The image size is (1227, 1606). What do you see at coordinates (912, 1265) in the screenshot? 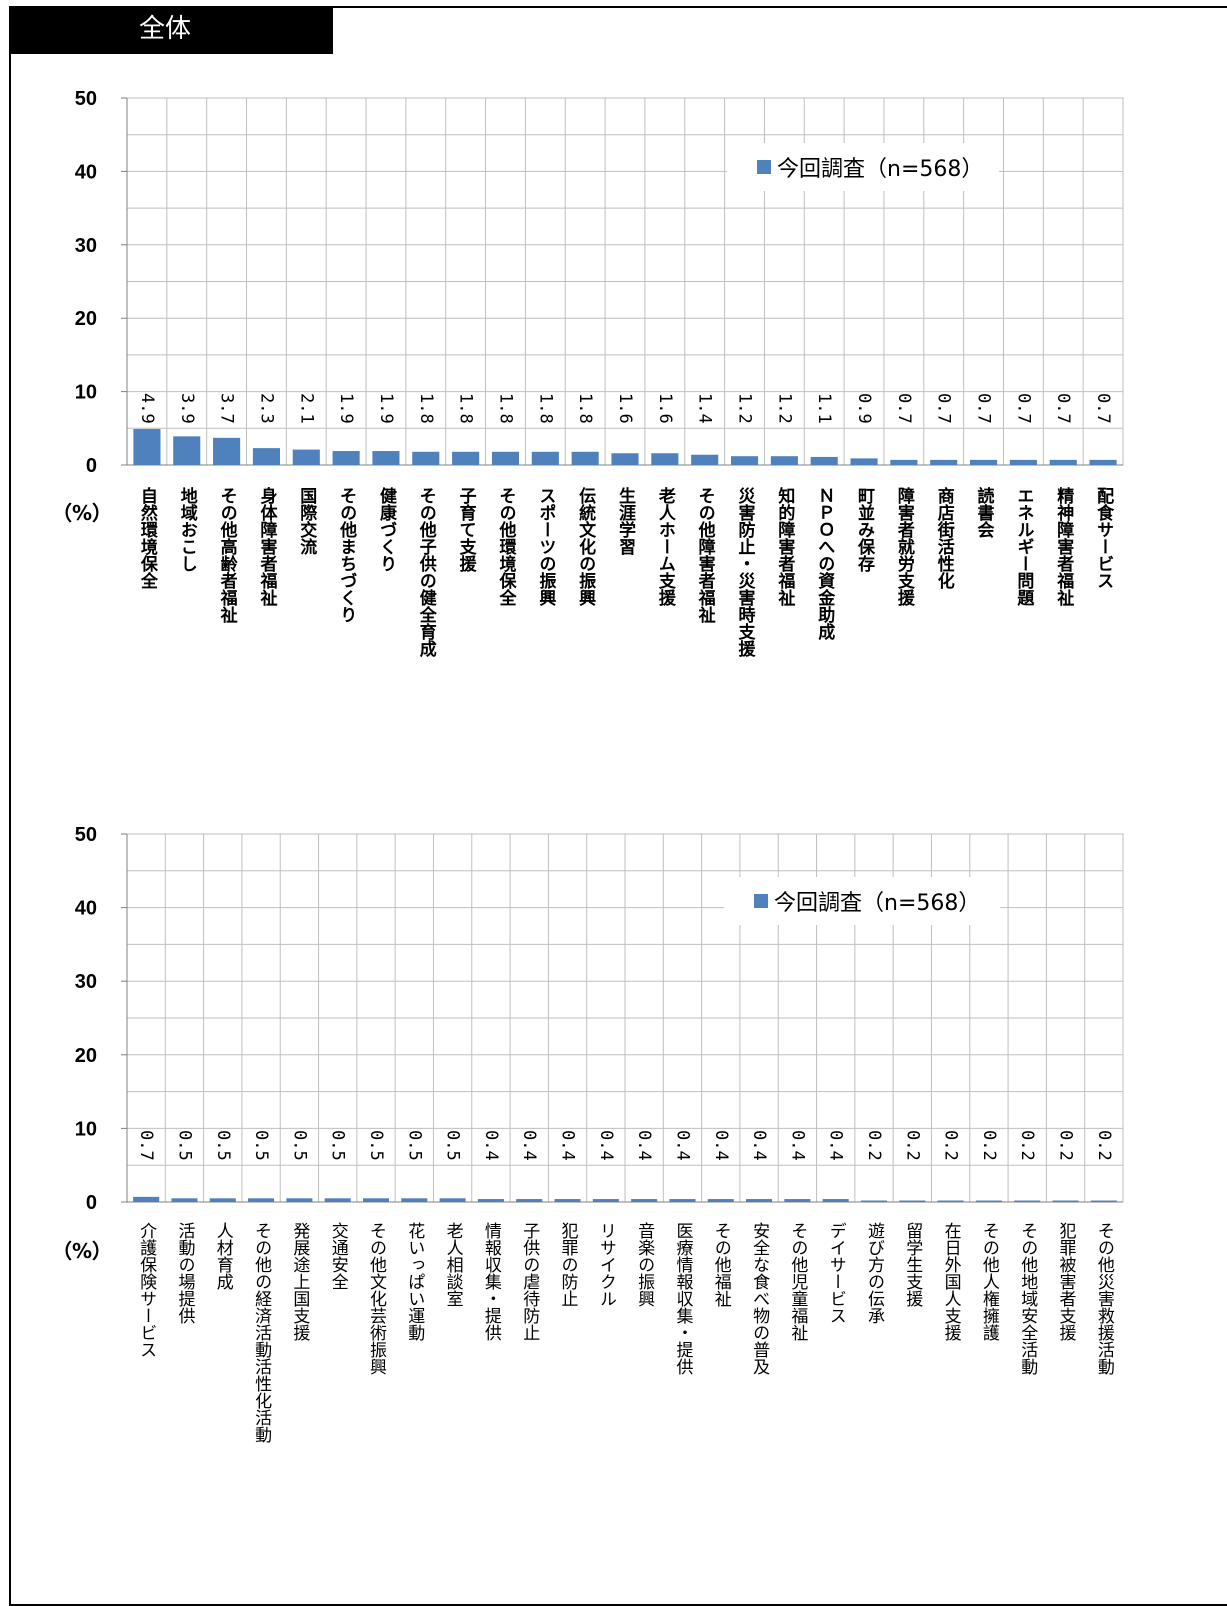
I see `category-label: 留学生支援` at bounding box center [912, 1265].